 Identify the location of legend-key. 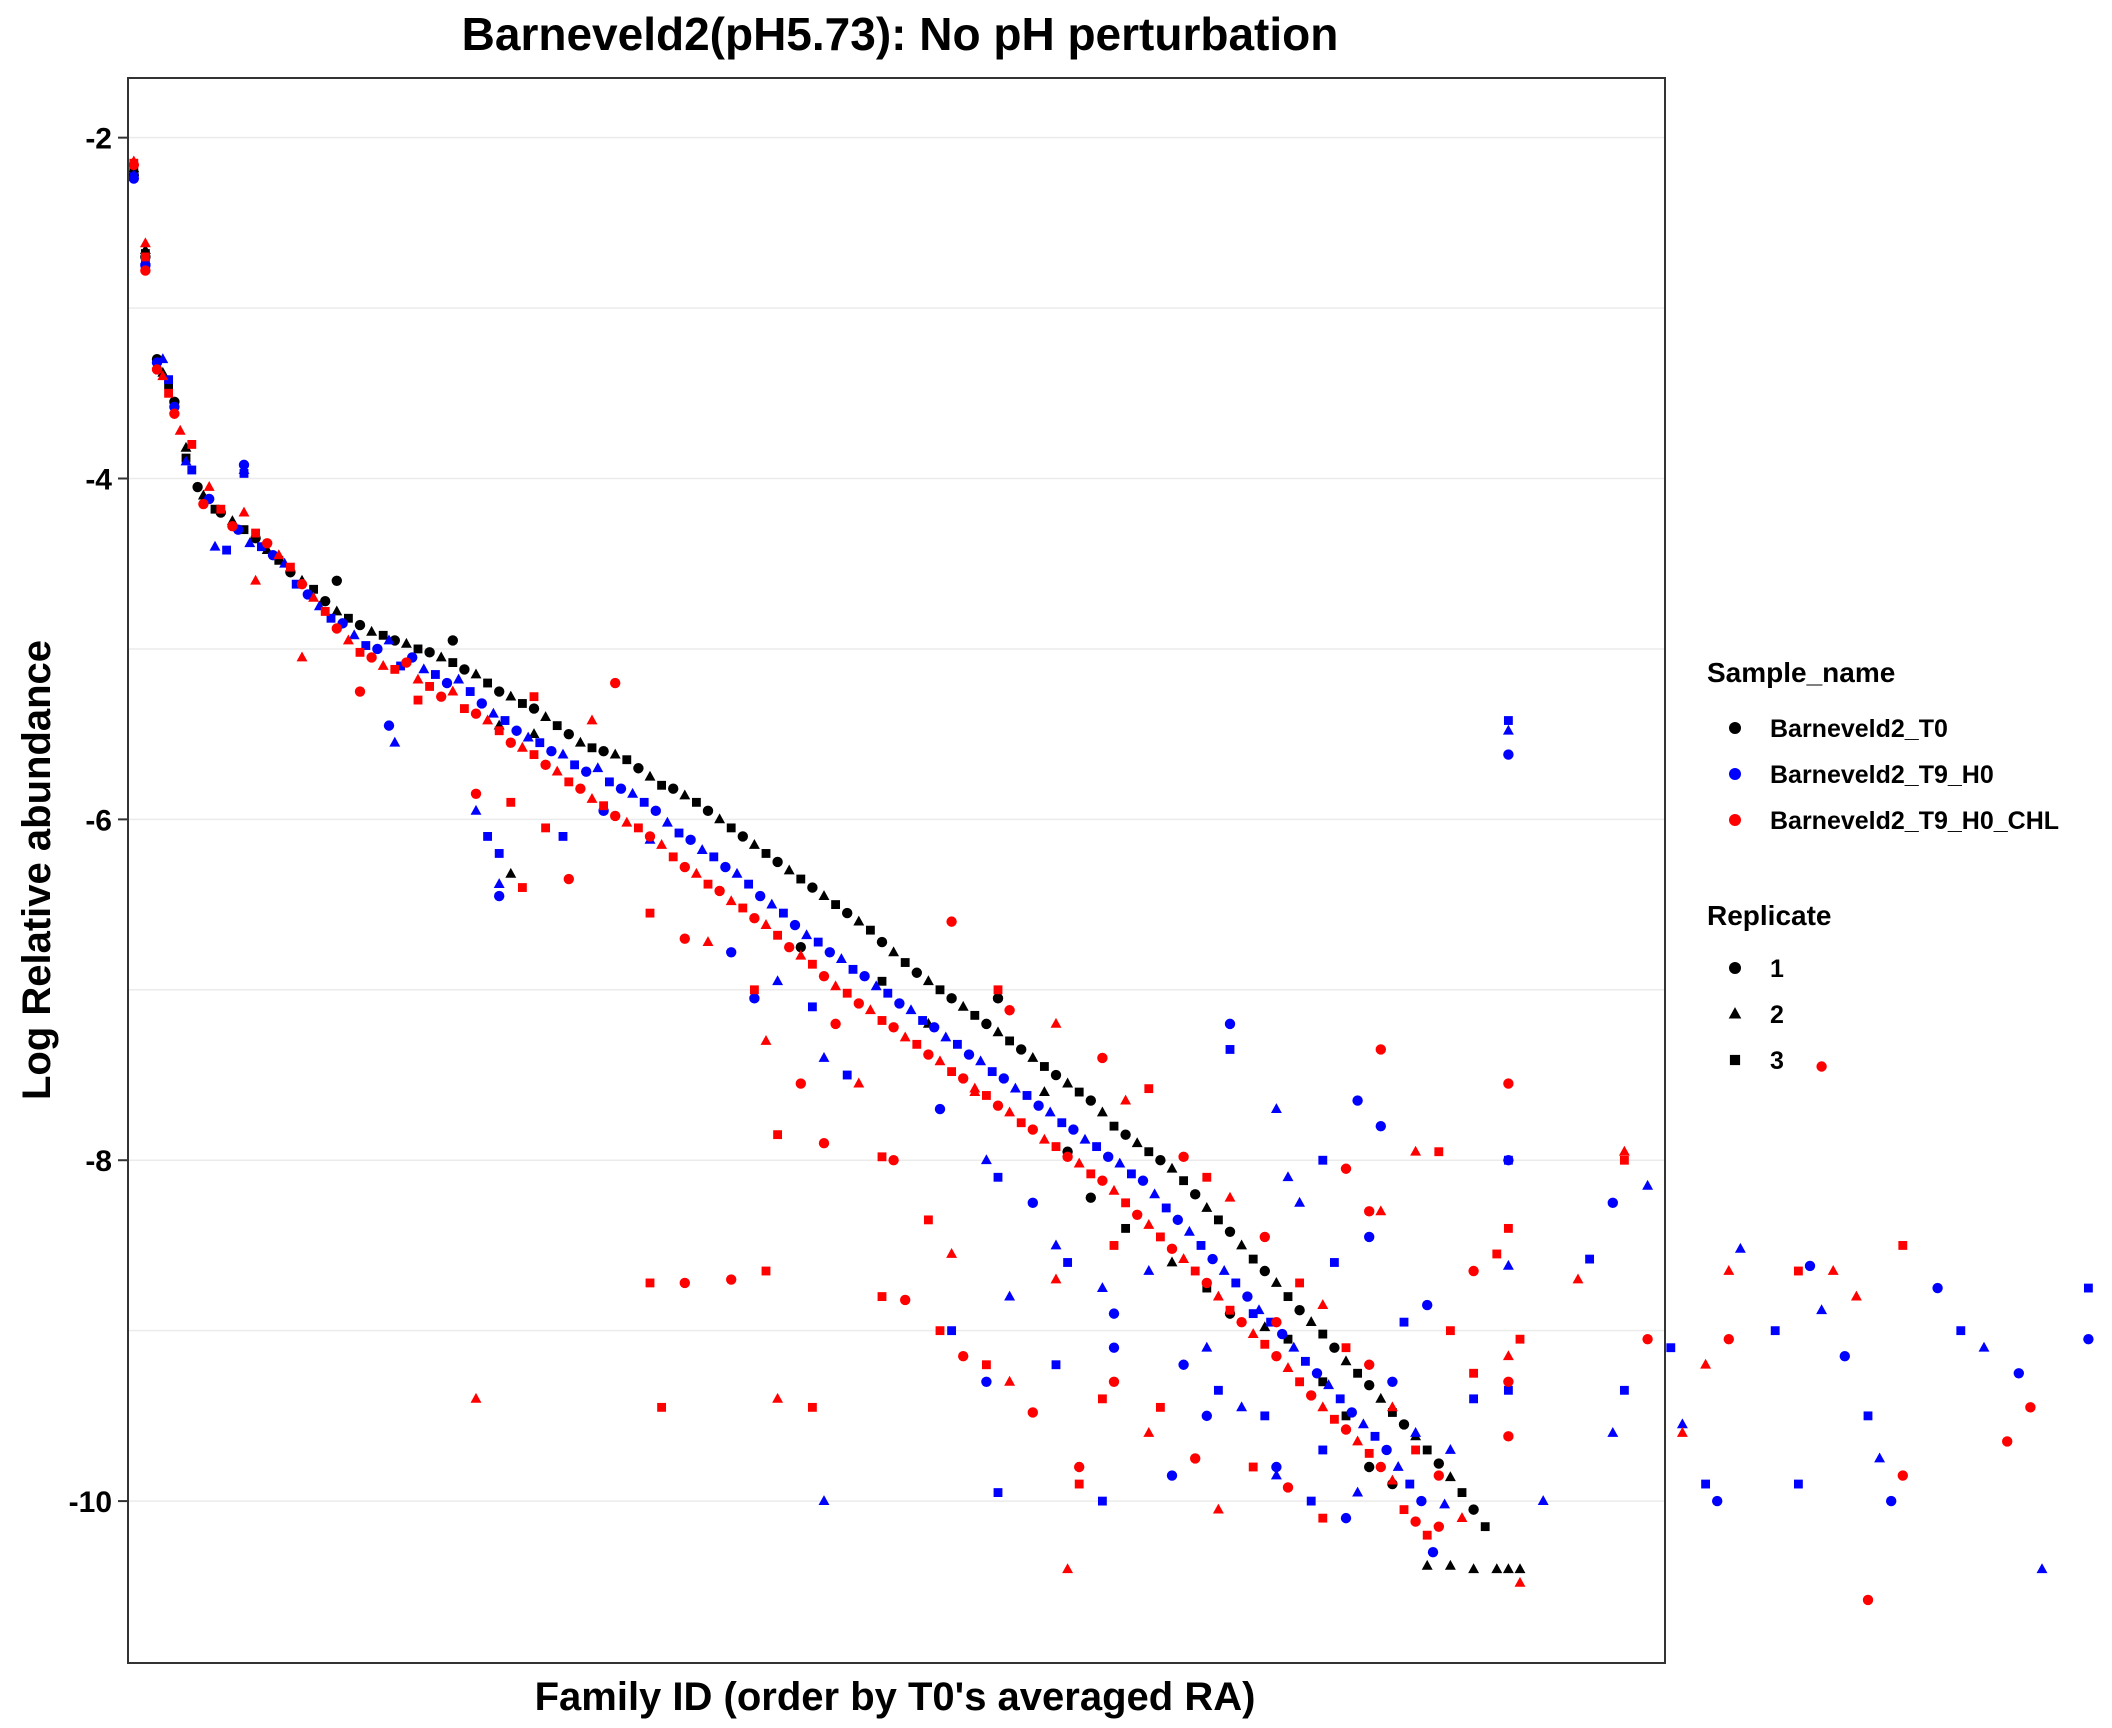
(1735, 968).